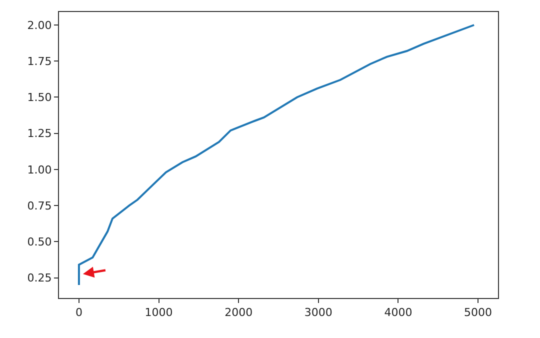 The image size is (540, 338). What do you see at coordinates (238, 313) in the screenshot?
I see `x-tick-label: 2000` at bounding box center [238, 313].